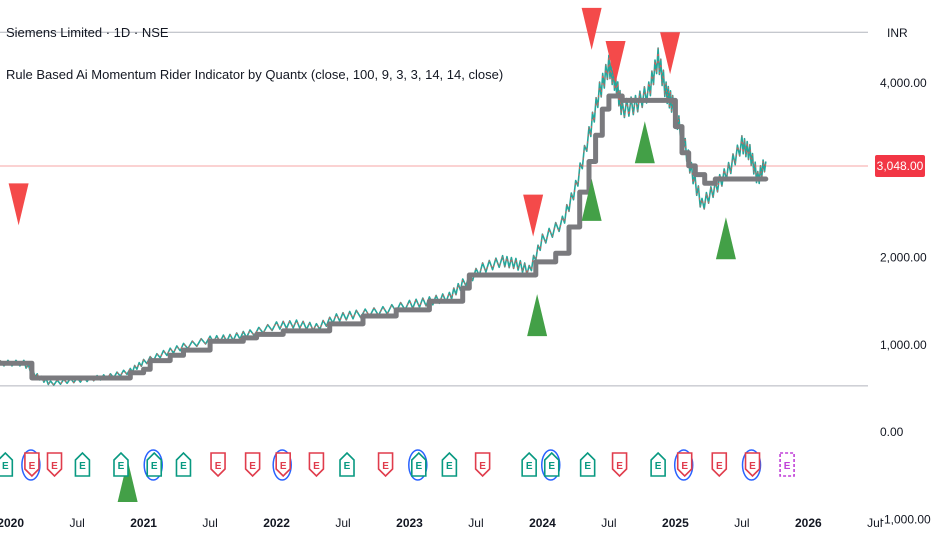 Image resolution: width=932 pixels, height=550 pixels. I want to click on last-price-label: 3,048.00, so click(900, 166).